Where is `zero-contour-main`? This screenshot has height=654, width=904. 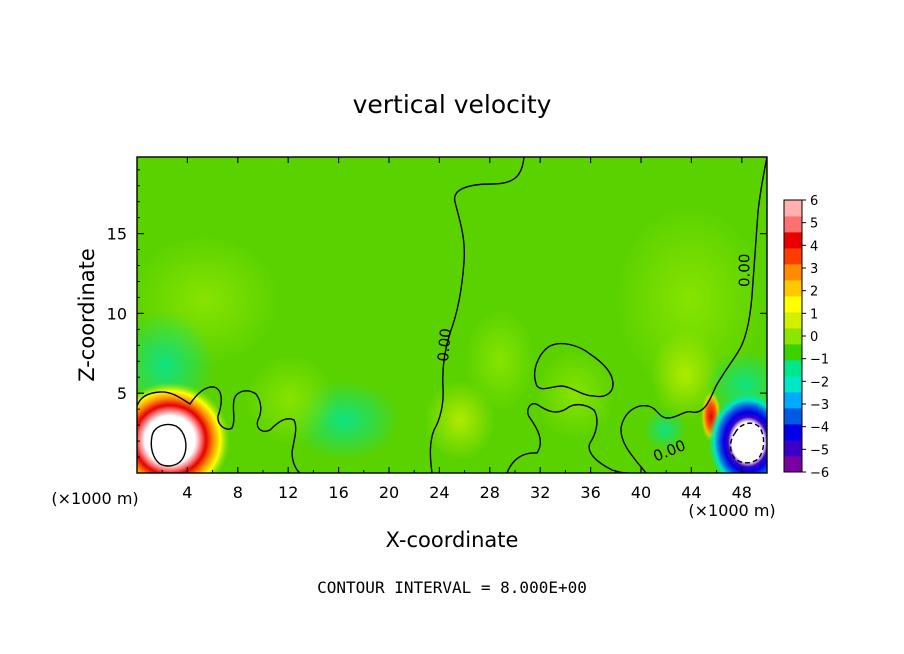
zero-contour-main is located at coordinates (477, 315).